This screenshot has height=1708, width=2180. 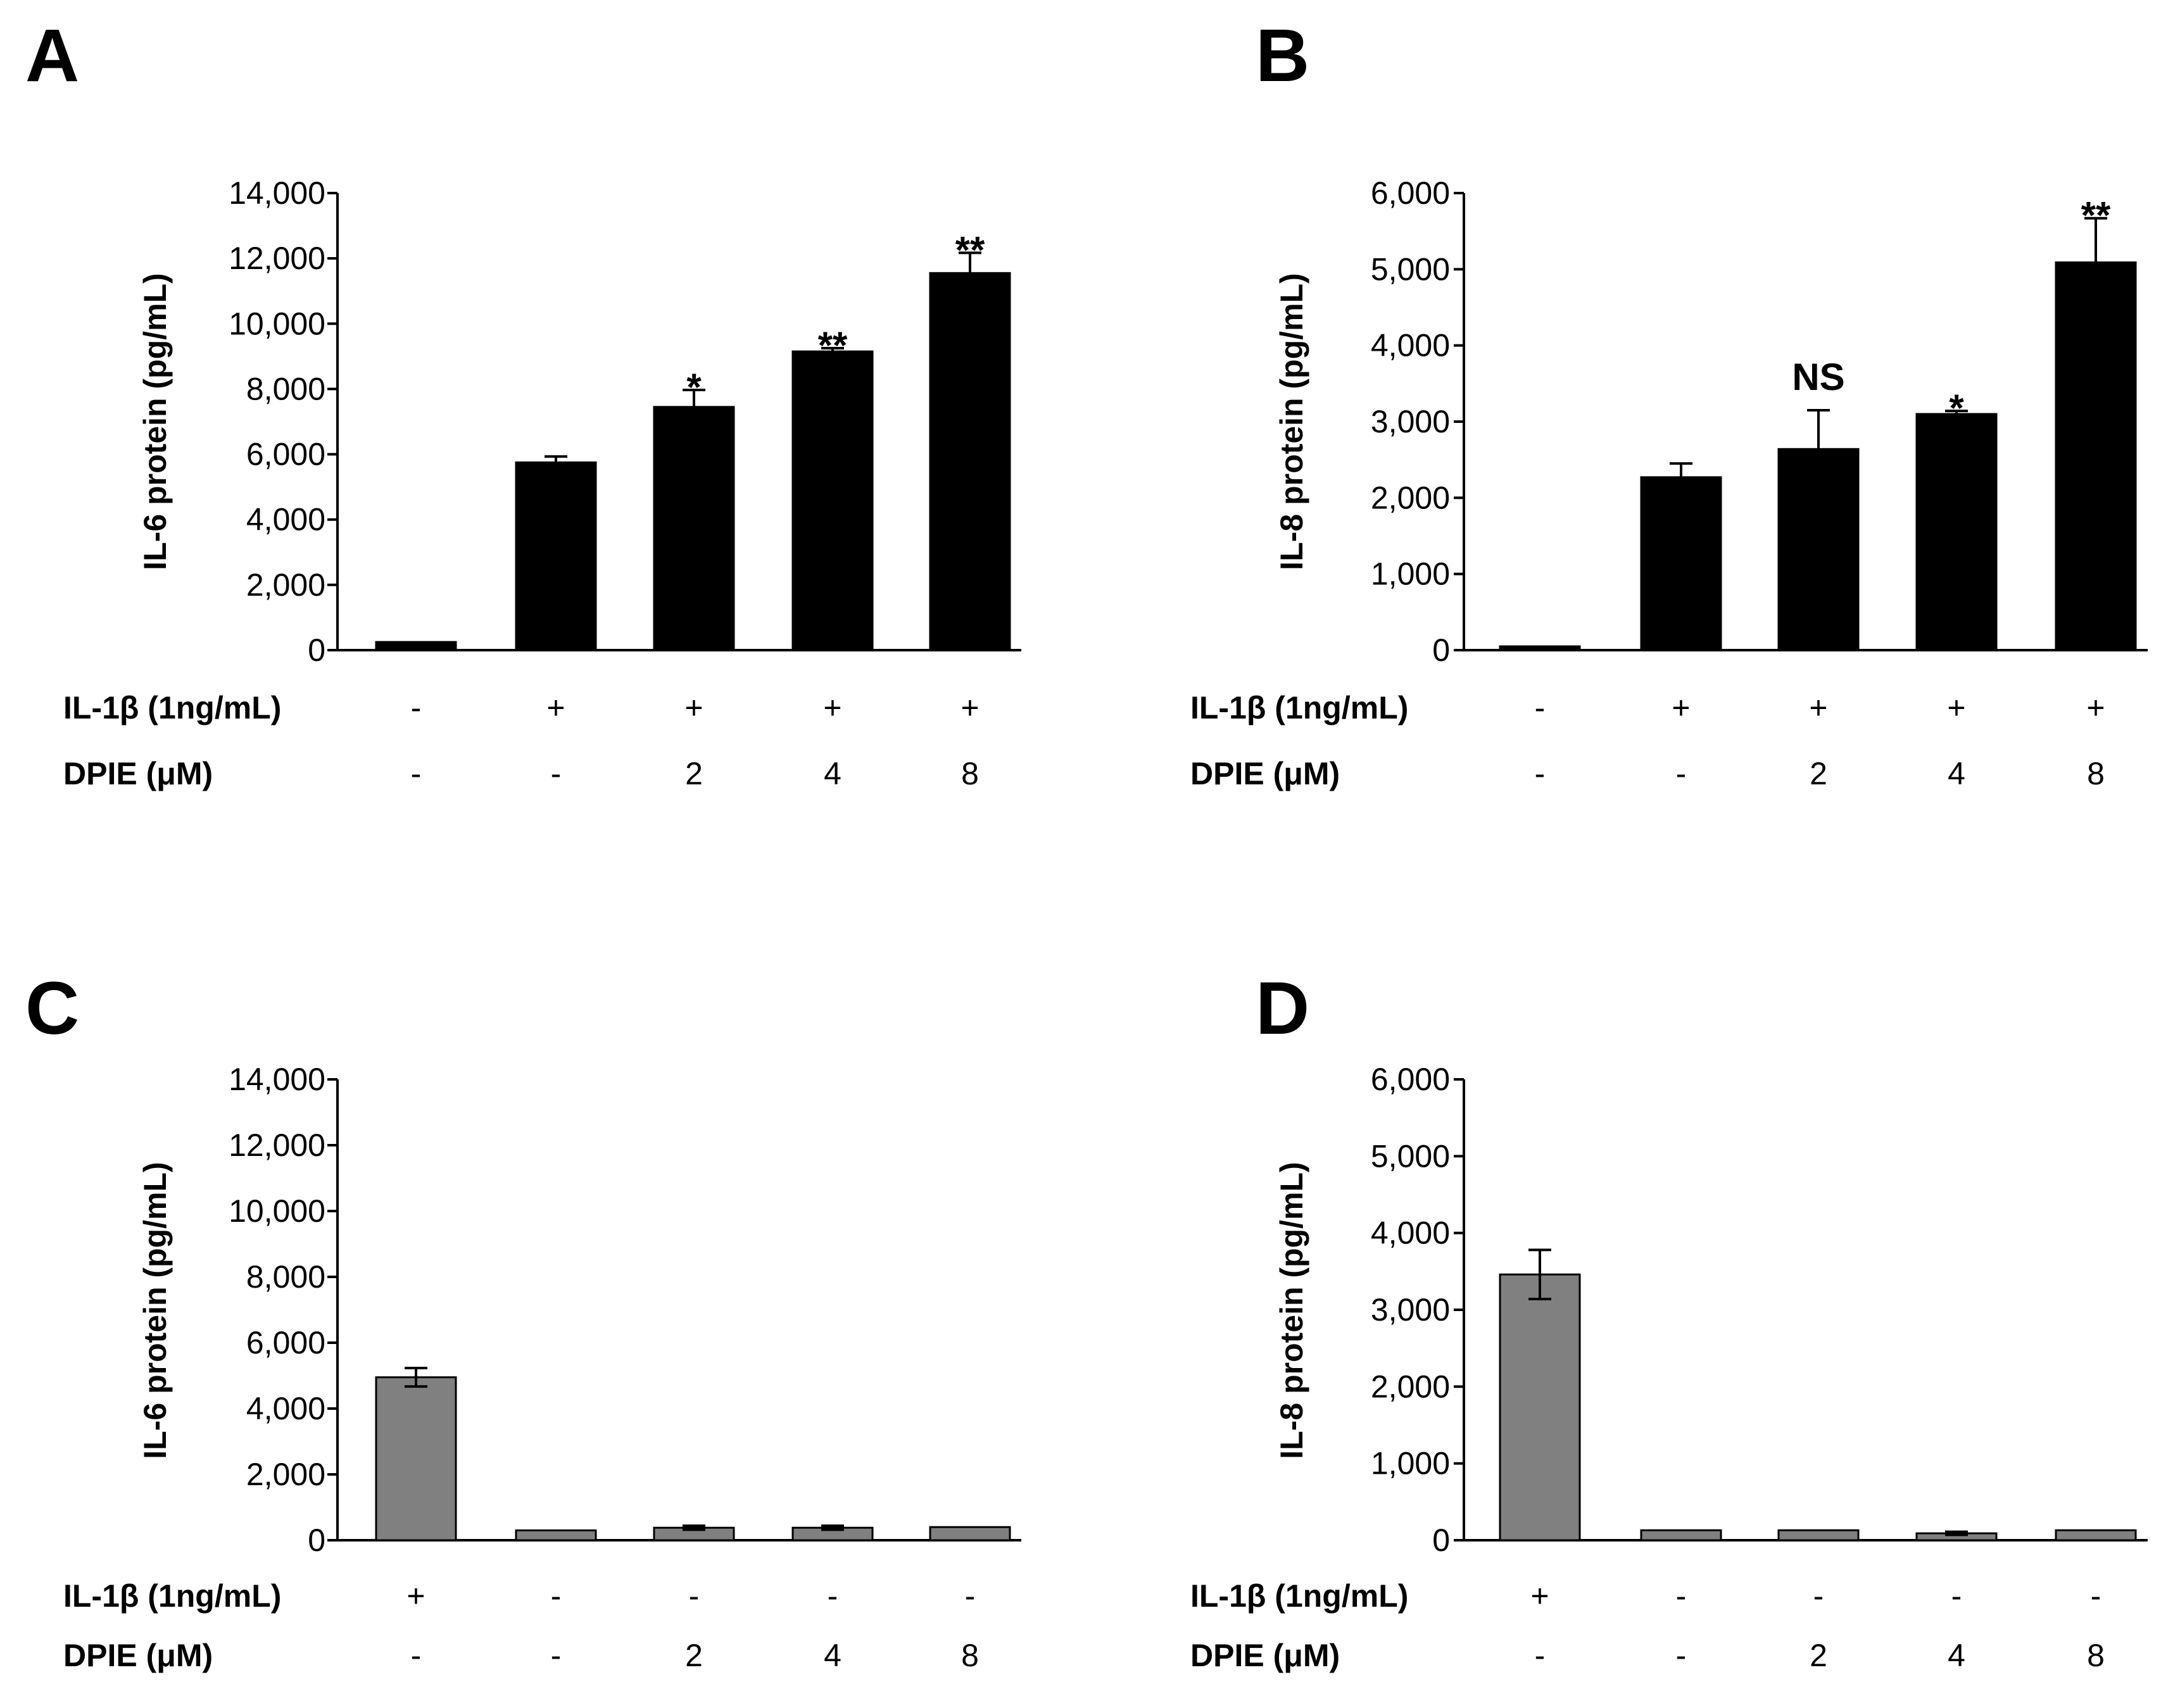 What do you see at coordinates (1282, 55) in the screenshot?
I see `panel-letter: B` at bounding box center [1282, 55].